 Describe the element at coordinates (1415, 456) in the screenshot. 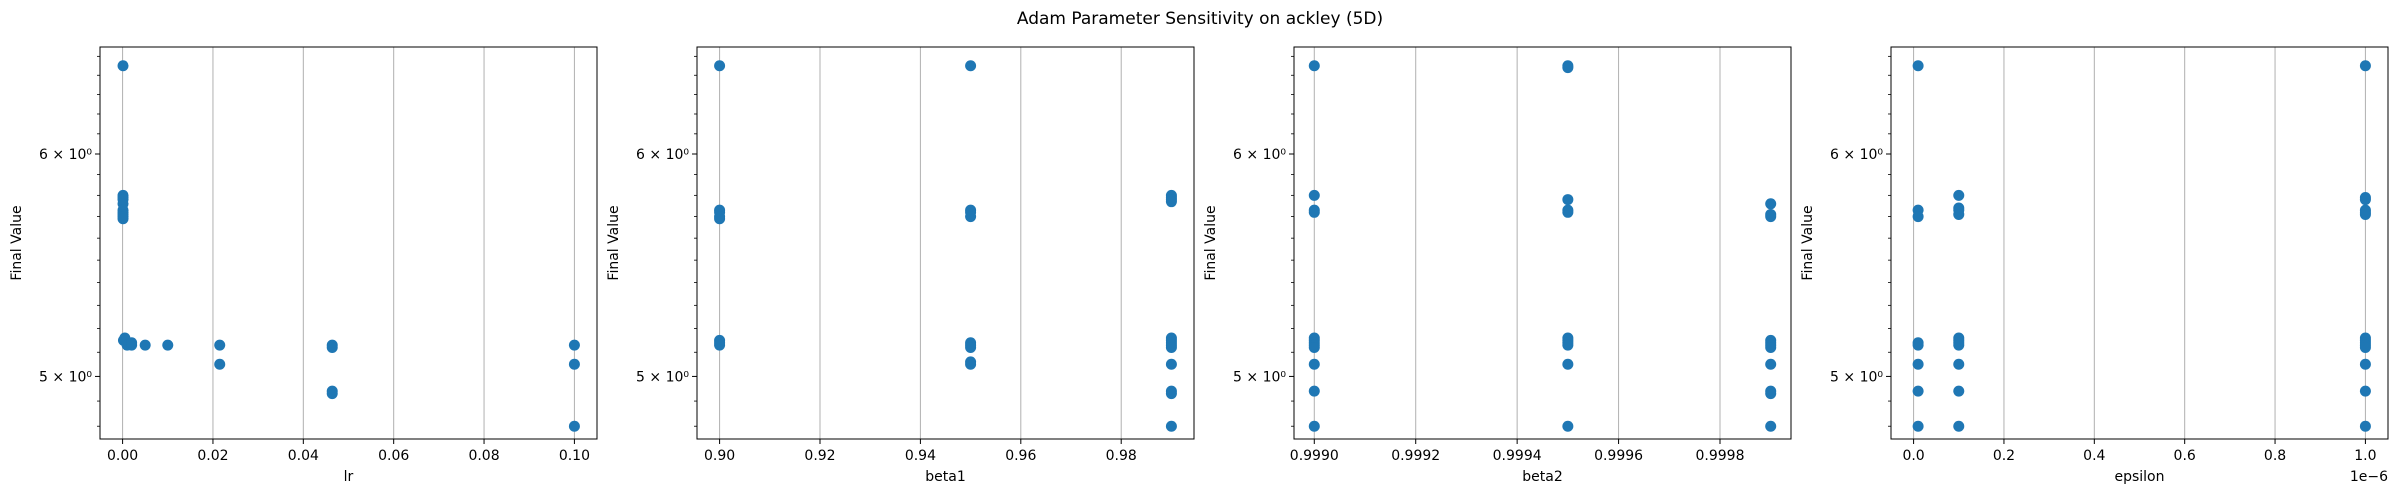

I see `xtick-label-beta2-1: 0.9992` at that location.